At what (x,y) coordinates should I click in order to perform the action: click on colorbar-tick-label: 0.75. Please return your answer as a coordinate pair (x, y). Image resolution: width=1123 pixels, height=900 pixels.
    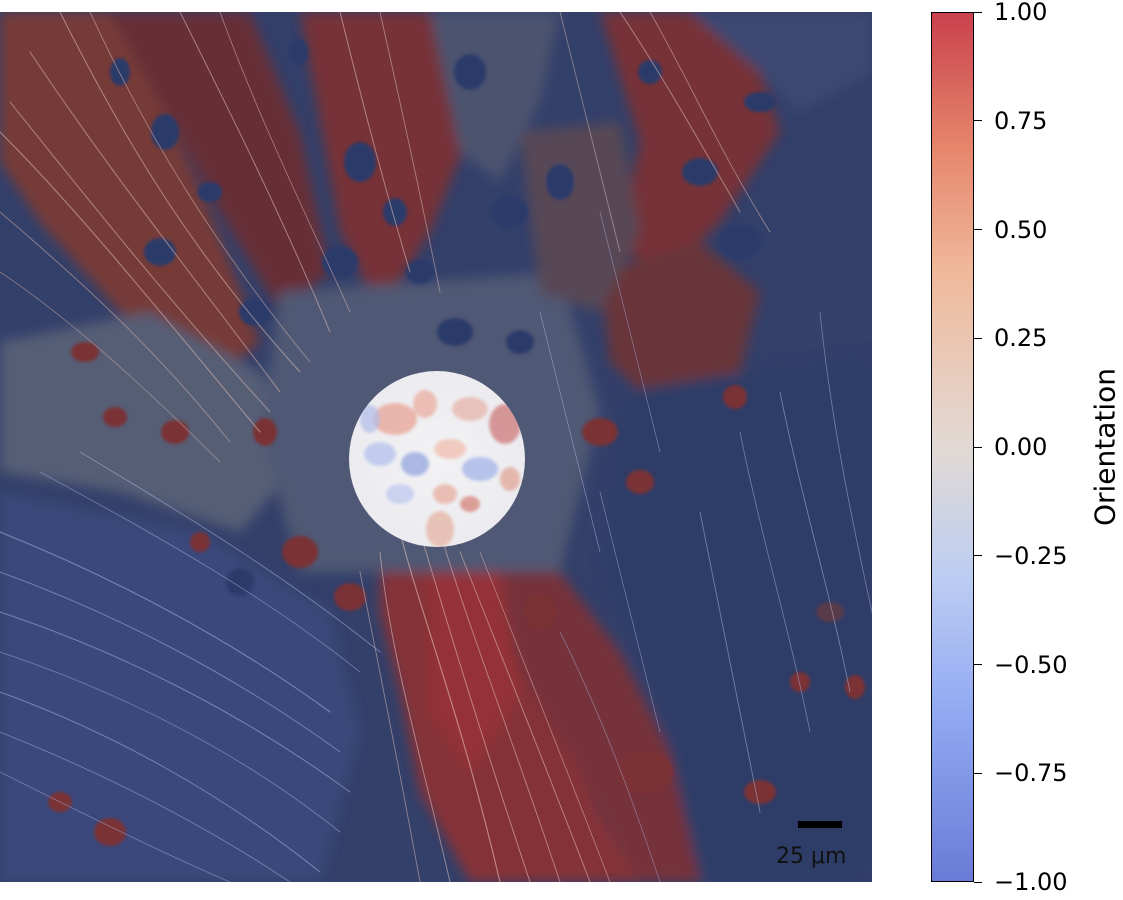
    Looking at the image, I should click on (1021, 120).